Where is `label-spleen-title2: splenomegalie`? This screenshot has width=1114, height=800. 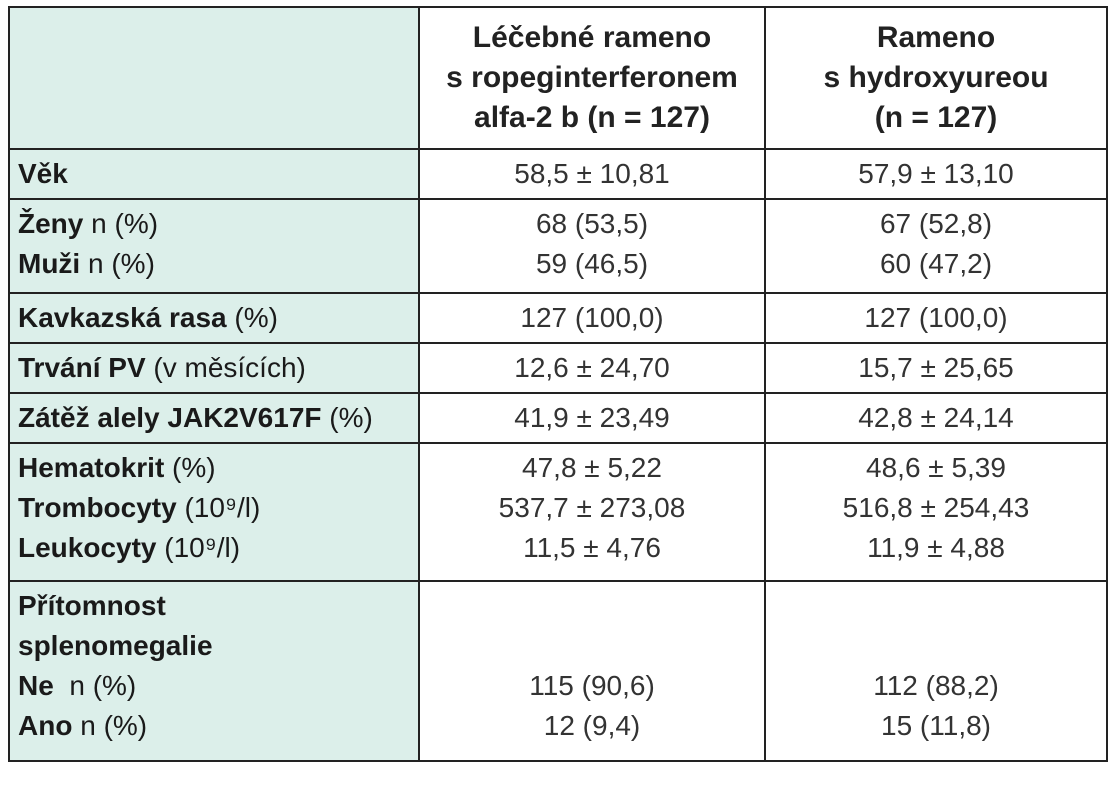 label-spleen-title2: splenomegalie is located at coordinates (115, 645).